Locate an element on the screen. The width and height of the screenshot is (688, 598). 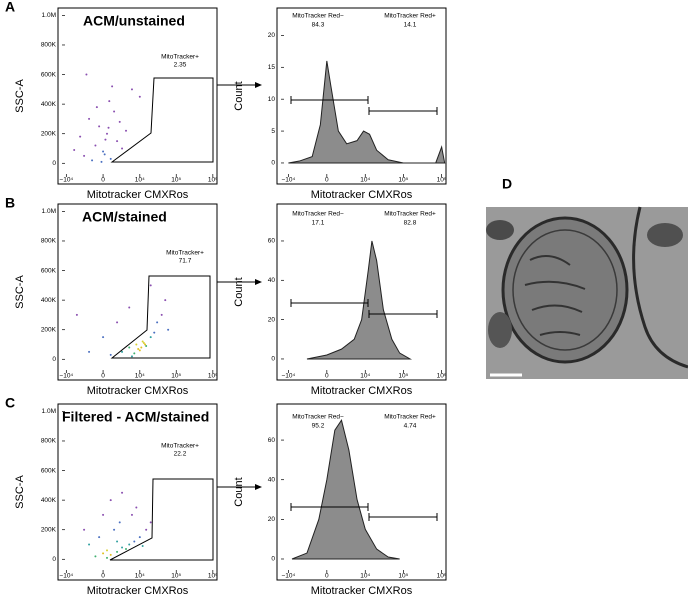
y-tick-label: 15 is located at coordinates (272, 67).